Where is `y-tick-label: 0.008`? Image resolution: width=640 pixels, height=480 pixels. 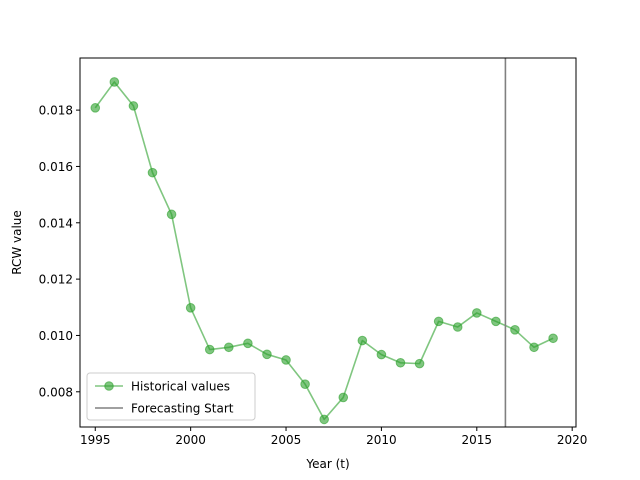
y-tick-label: 0.008 is located at coordinates (56, 392).